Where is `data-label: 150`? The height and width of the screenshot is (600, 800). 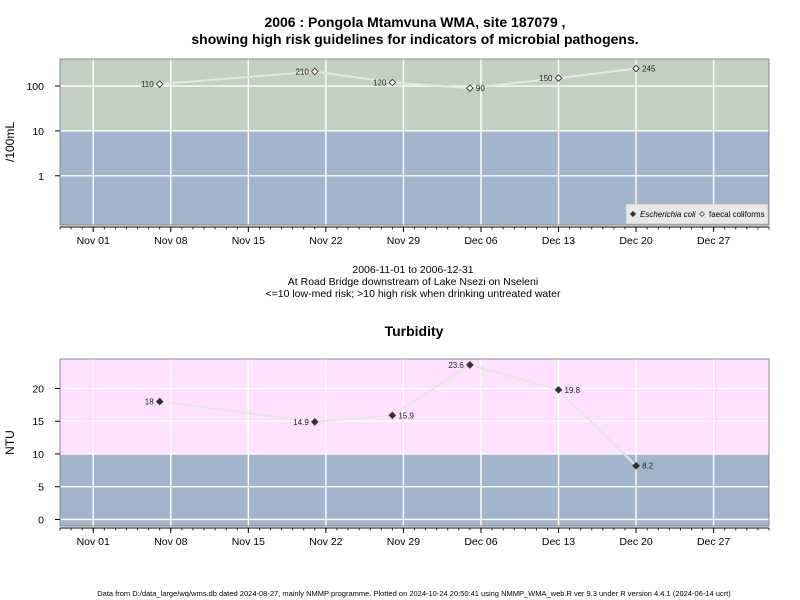
data-label: 150 is located at coordinates (546, 78).